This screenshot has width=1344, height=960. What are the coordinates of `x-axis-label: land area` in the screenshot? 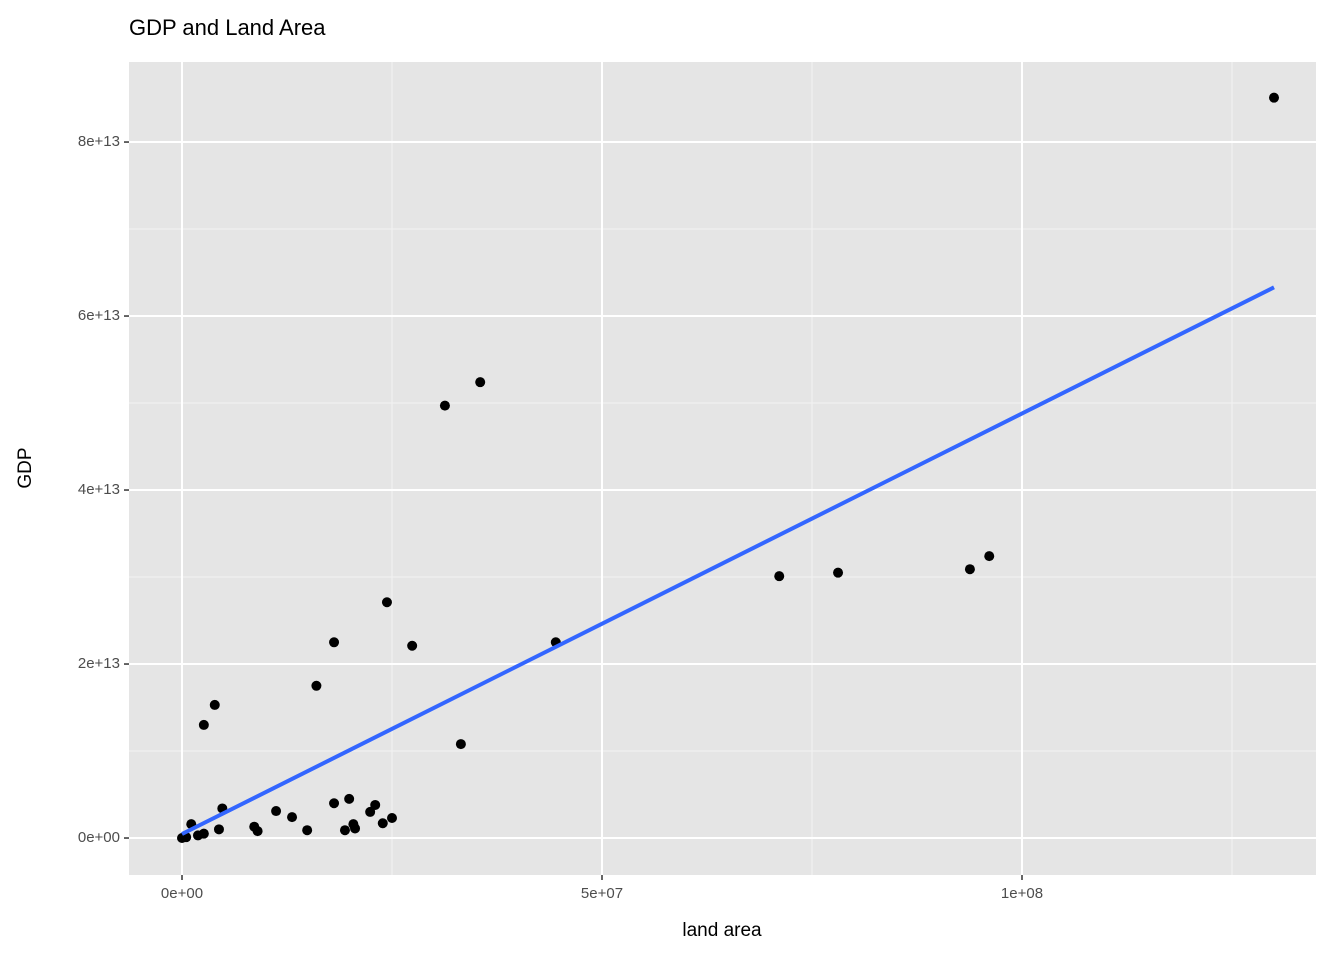 It's located at (722, 930).